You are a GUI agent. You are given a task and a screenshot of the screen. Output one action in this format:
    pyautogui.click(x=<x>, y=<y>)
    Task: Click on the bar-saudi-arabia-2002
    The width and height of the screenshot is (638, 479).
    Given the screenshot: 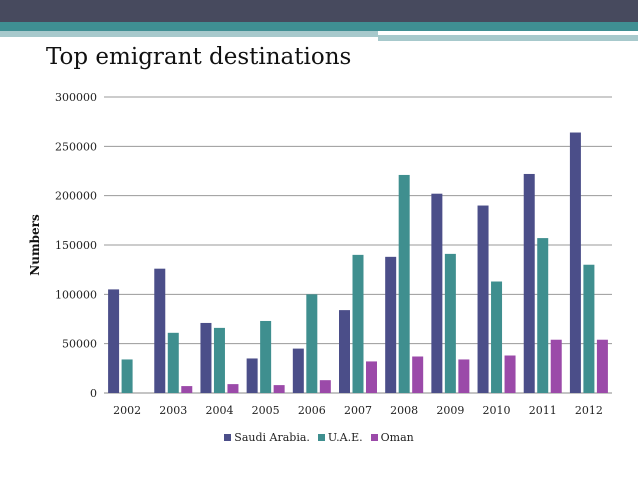 What is the action you would take?
    pyautogui.click(x=114, y=341)
    